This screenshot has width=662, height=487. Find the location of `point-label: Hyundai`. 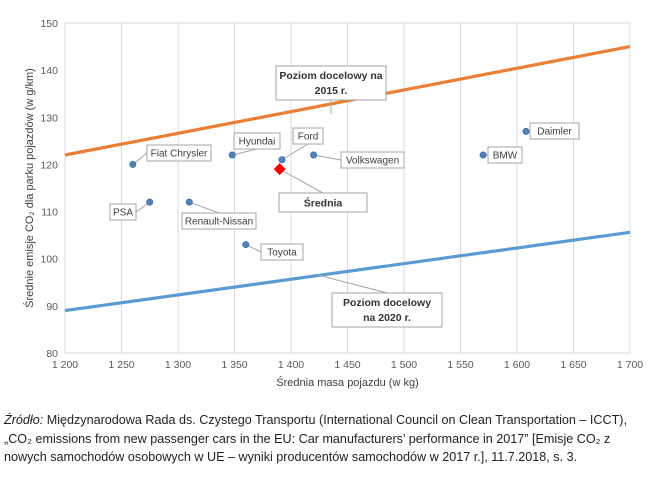

point-label: Hyundai is located at coordinates (257, 142).